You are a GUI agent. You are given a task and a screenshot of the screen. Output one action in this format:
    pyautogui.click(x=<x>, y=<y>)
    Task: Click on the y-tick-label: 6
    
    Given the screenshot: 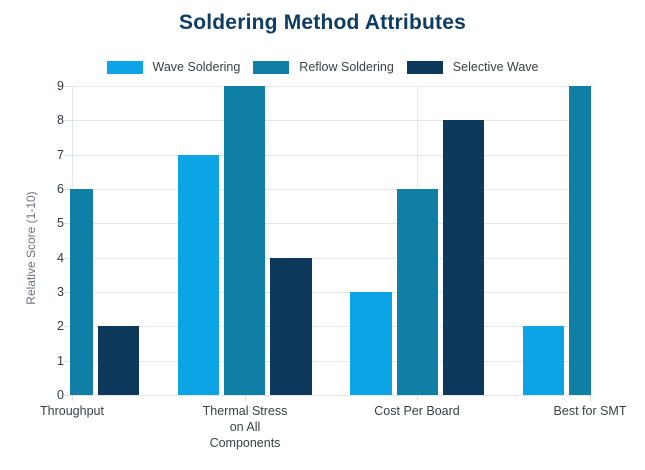 What is the action you would take?
    pyautogui.click(x=60, y=189)
    